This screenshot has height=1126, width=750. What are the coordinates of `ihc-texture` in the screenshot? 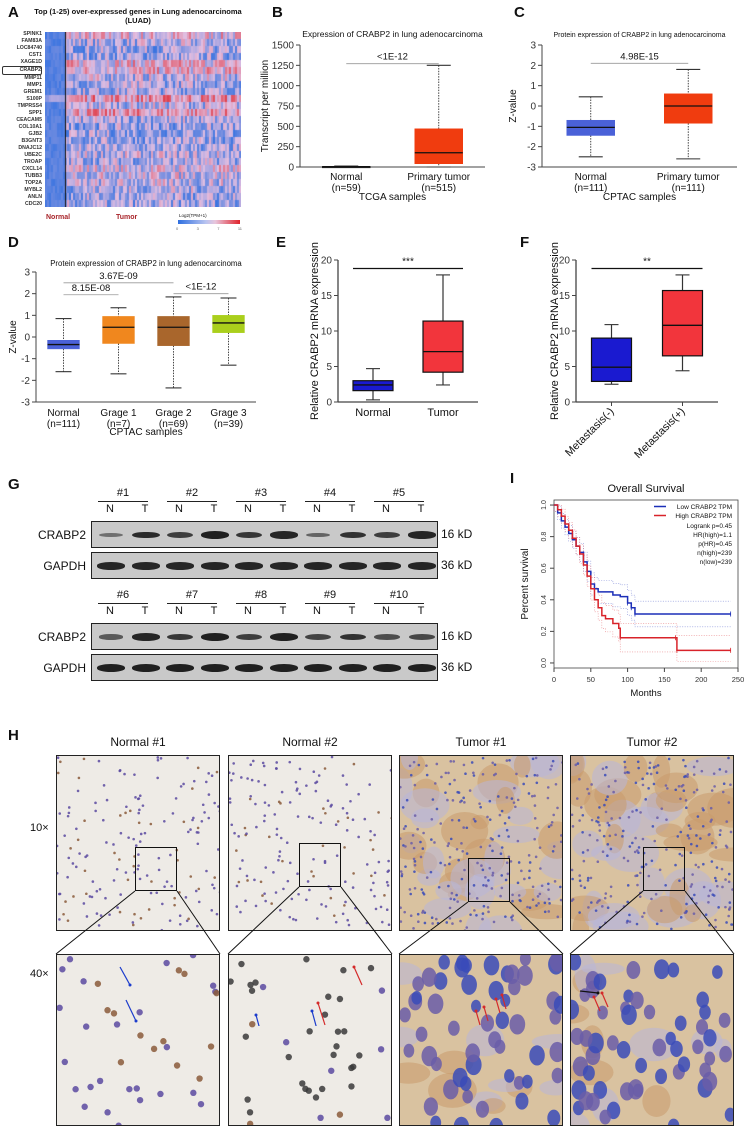 It's located at (138, 1040).